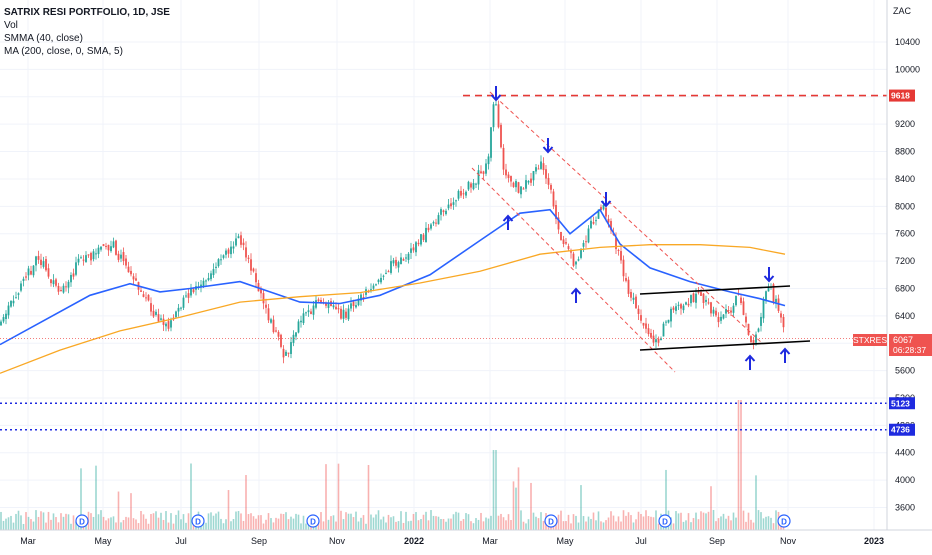  I want to click on volume-indicator-label: Vol, so click(11, 25).